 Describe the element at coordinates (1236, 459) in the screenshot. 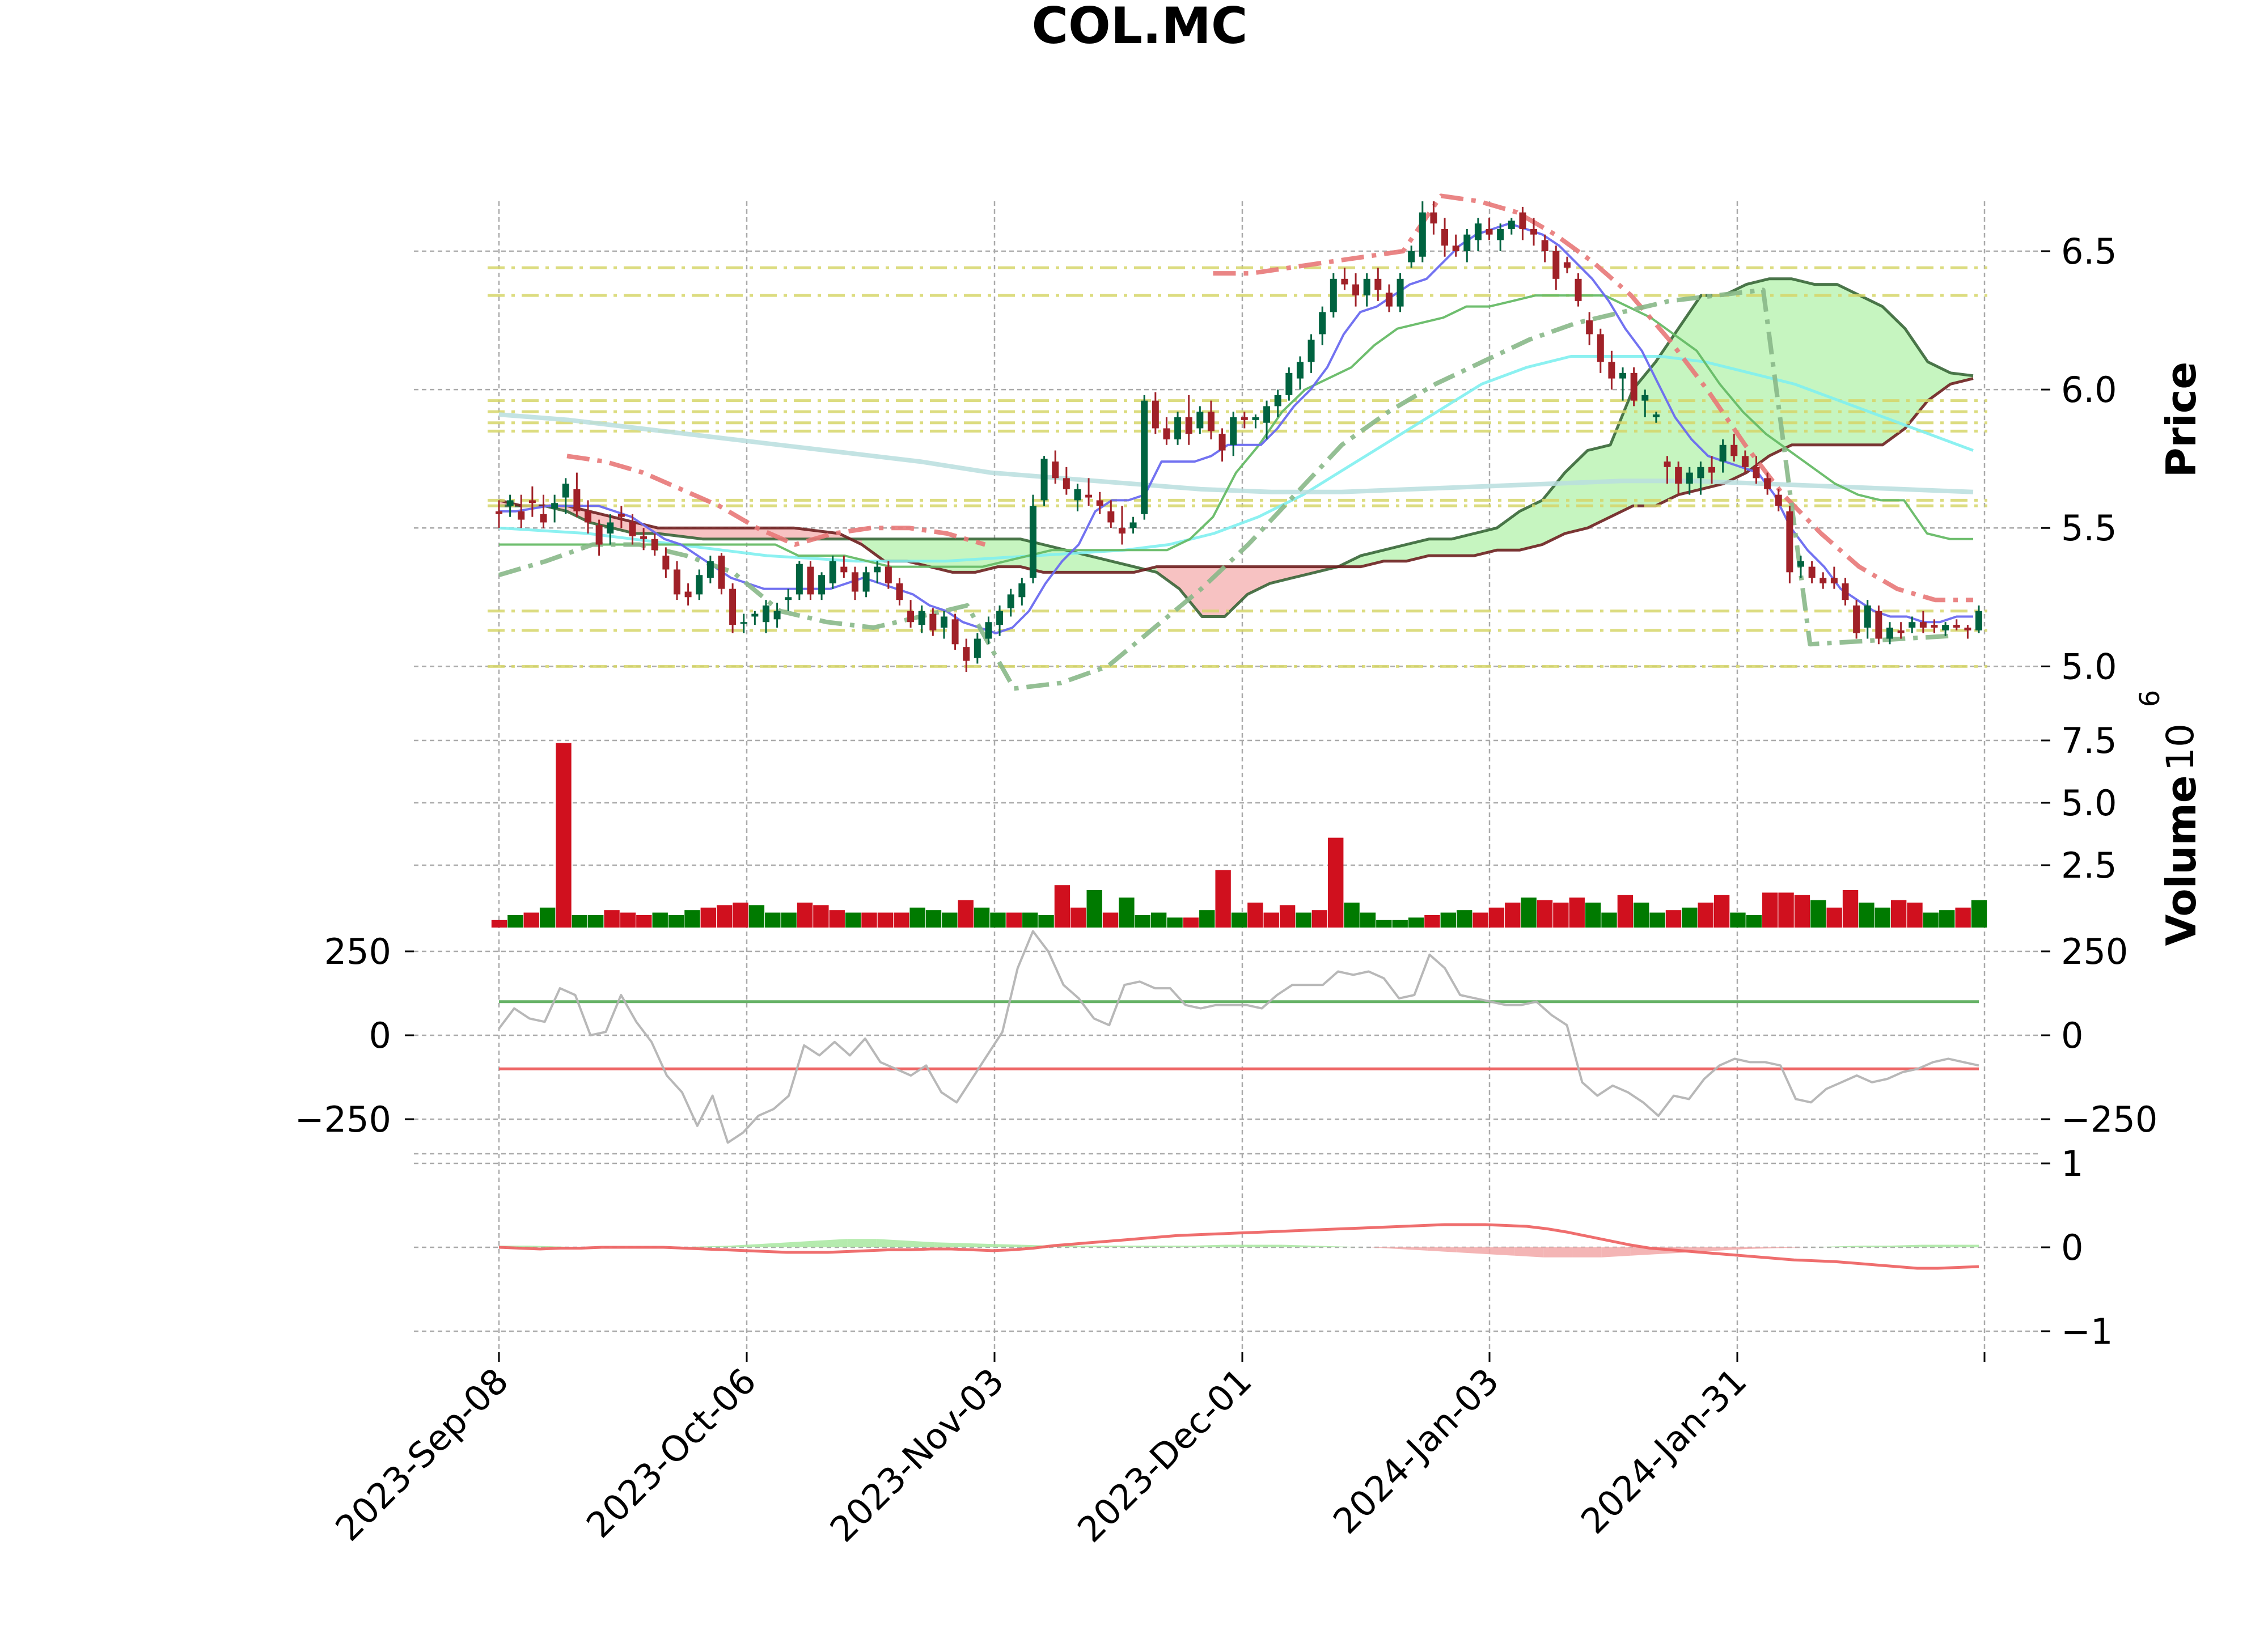

I see `sma-fast-line` at that location.